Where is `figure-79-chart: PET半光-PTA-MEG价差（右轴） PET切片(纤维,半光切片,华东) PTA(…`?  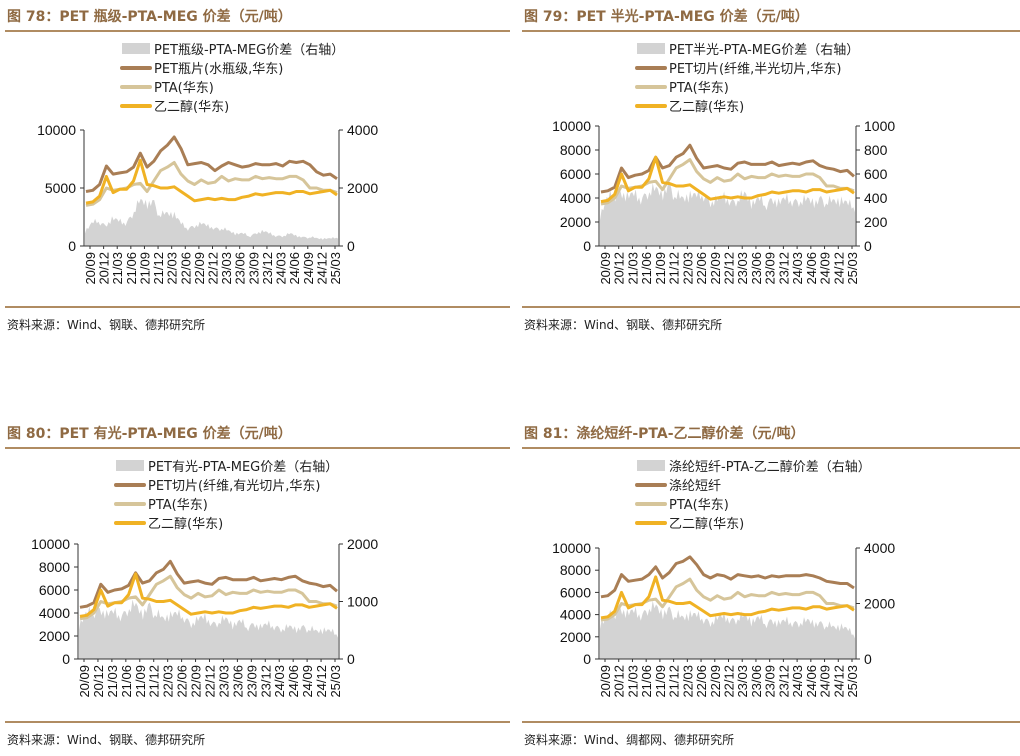
figure-79-chart: PET半光-PTA-MEG价差（右轴） PET切片(纤维,半光切片,华东) PTA(… is located at coordinates (723, 164).